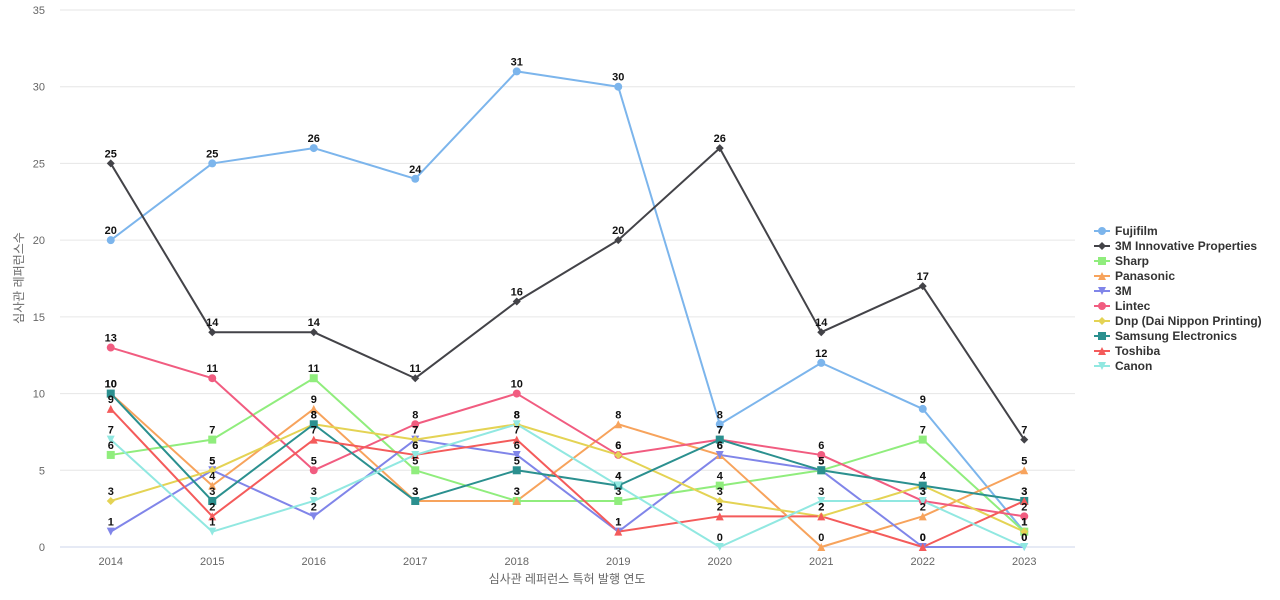 This screenshot has width=1280, height=600. I want to click on data-label-canon: 4, so click(618, 477).